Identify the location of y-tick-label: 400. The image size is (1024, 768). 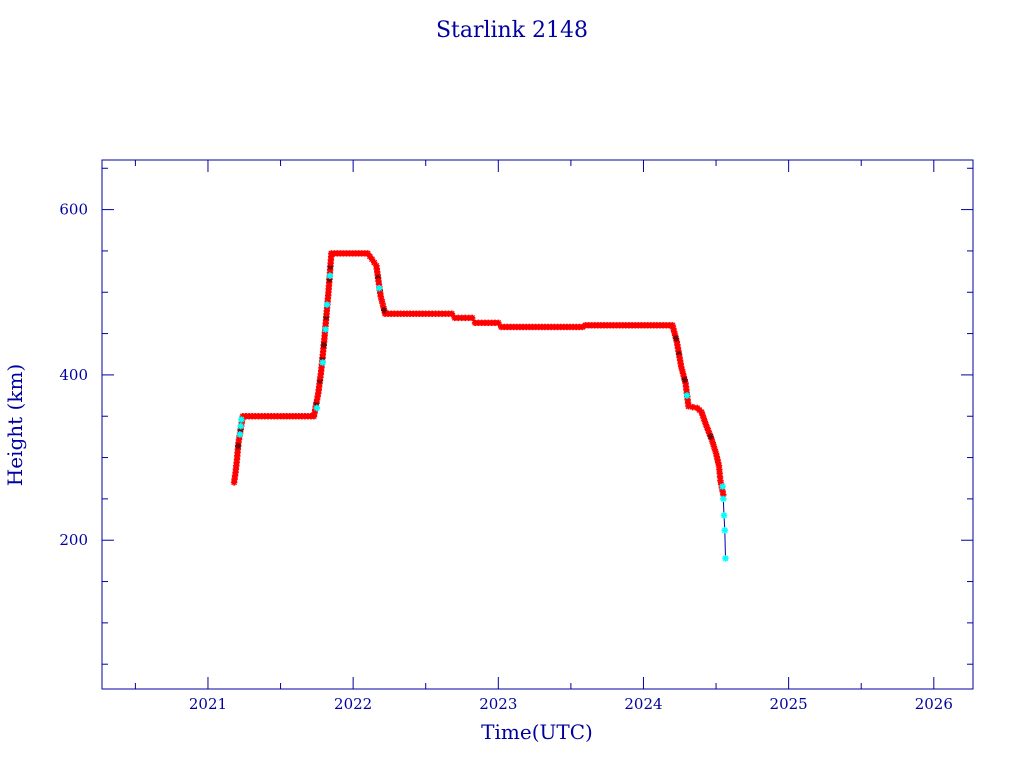
(73, 375).